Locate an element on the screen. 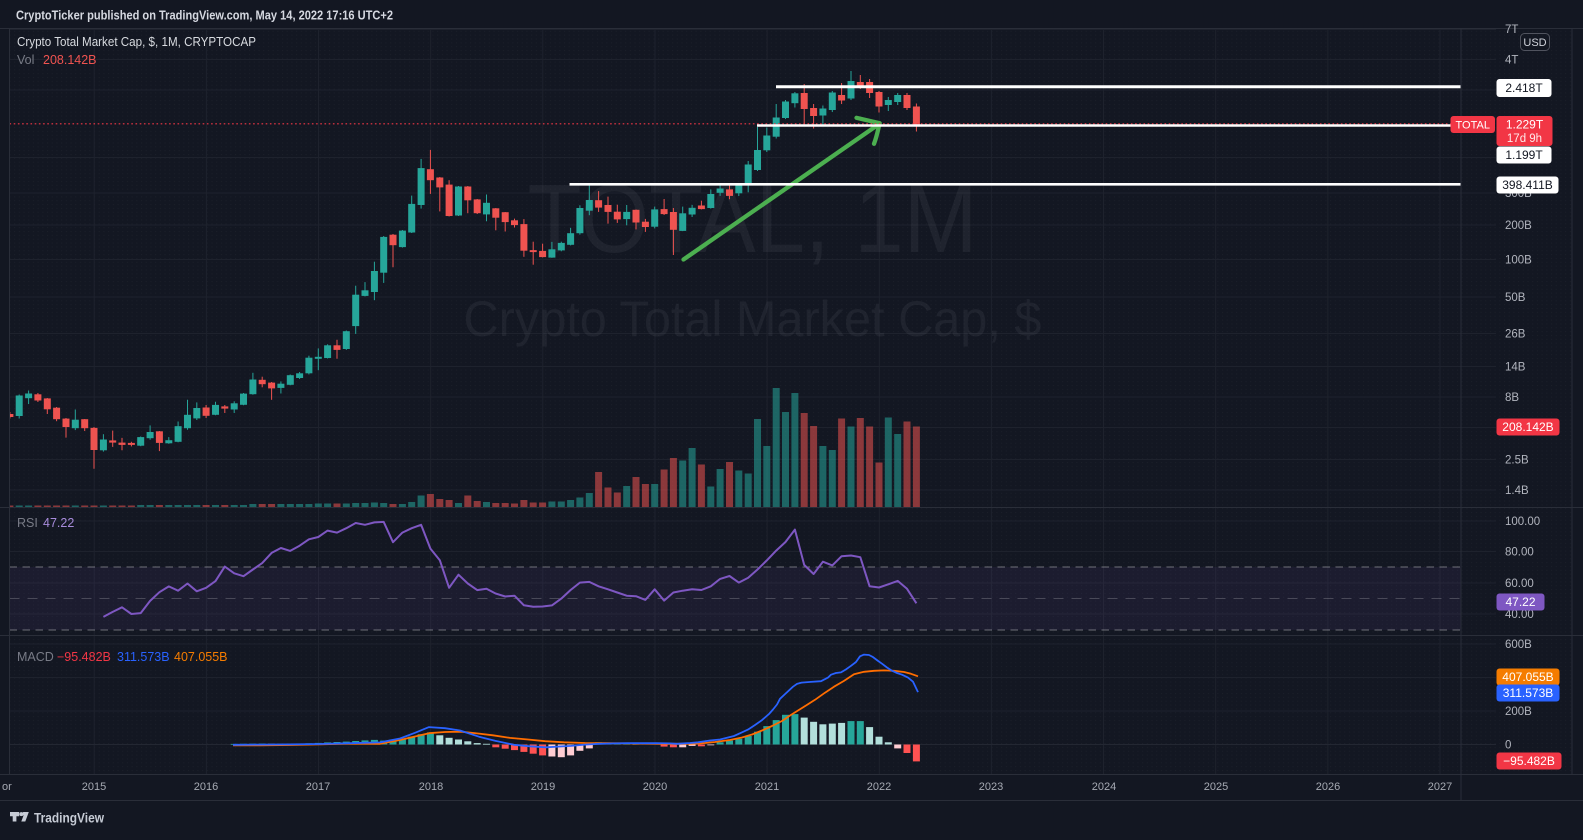 The height and width of the screenshot is (840, 1583). svg-text: TOTAL is located at coordinates (1473, 126).